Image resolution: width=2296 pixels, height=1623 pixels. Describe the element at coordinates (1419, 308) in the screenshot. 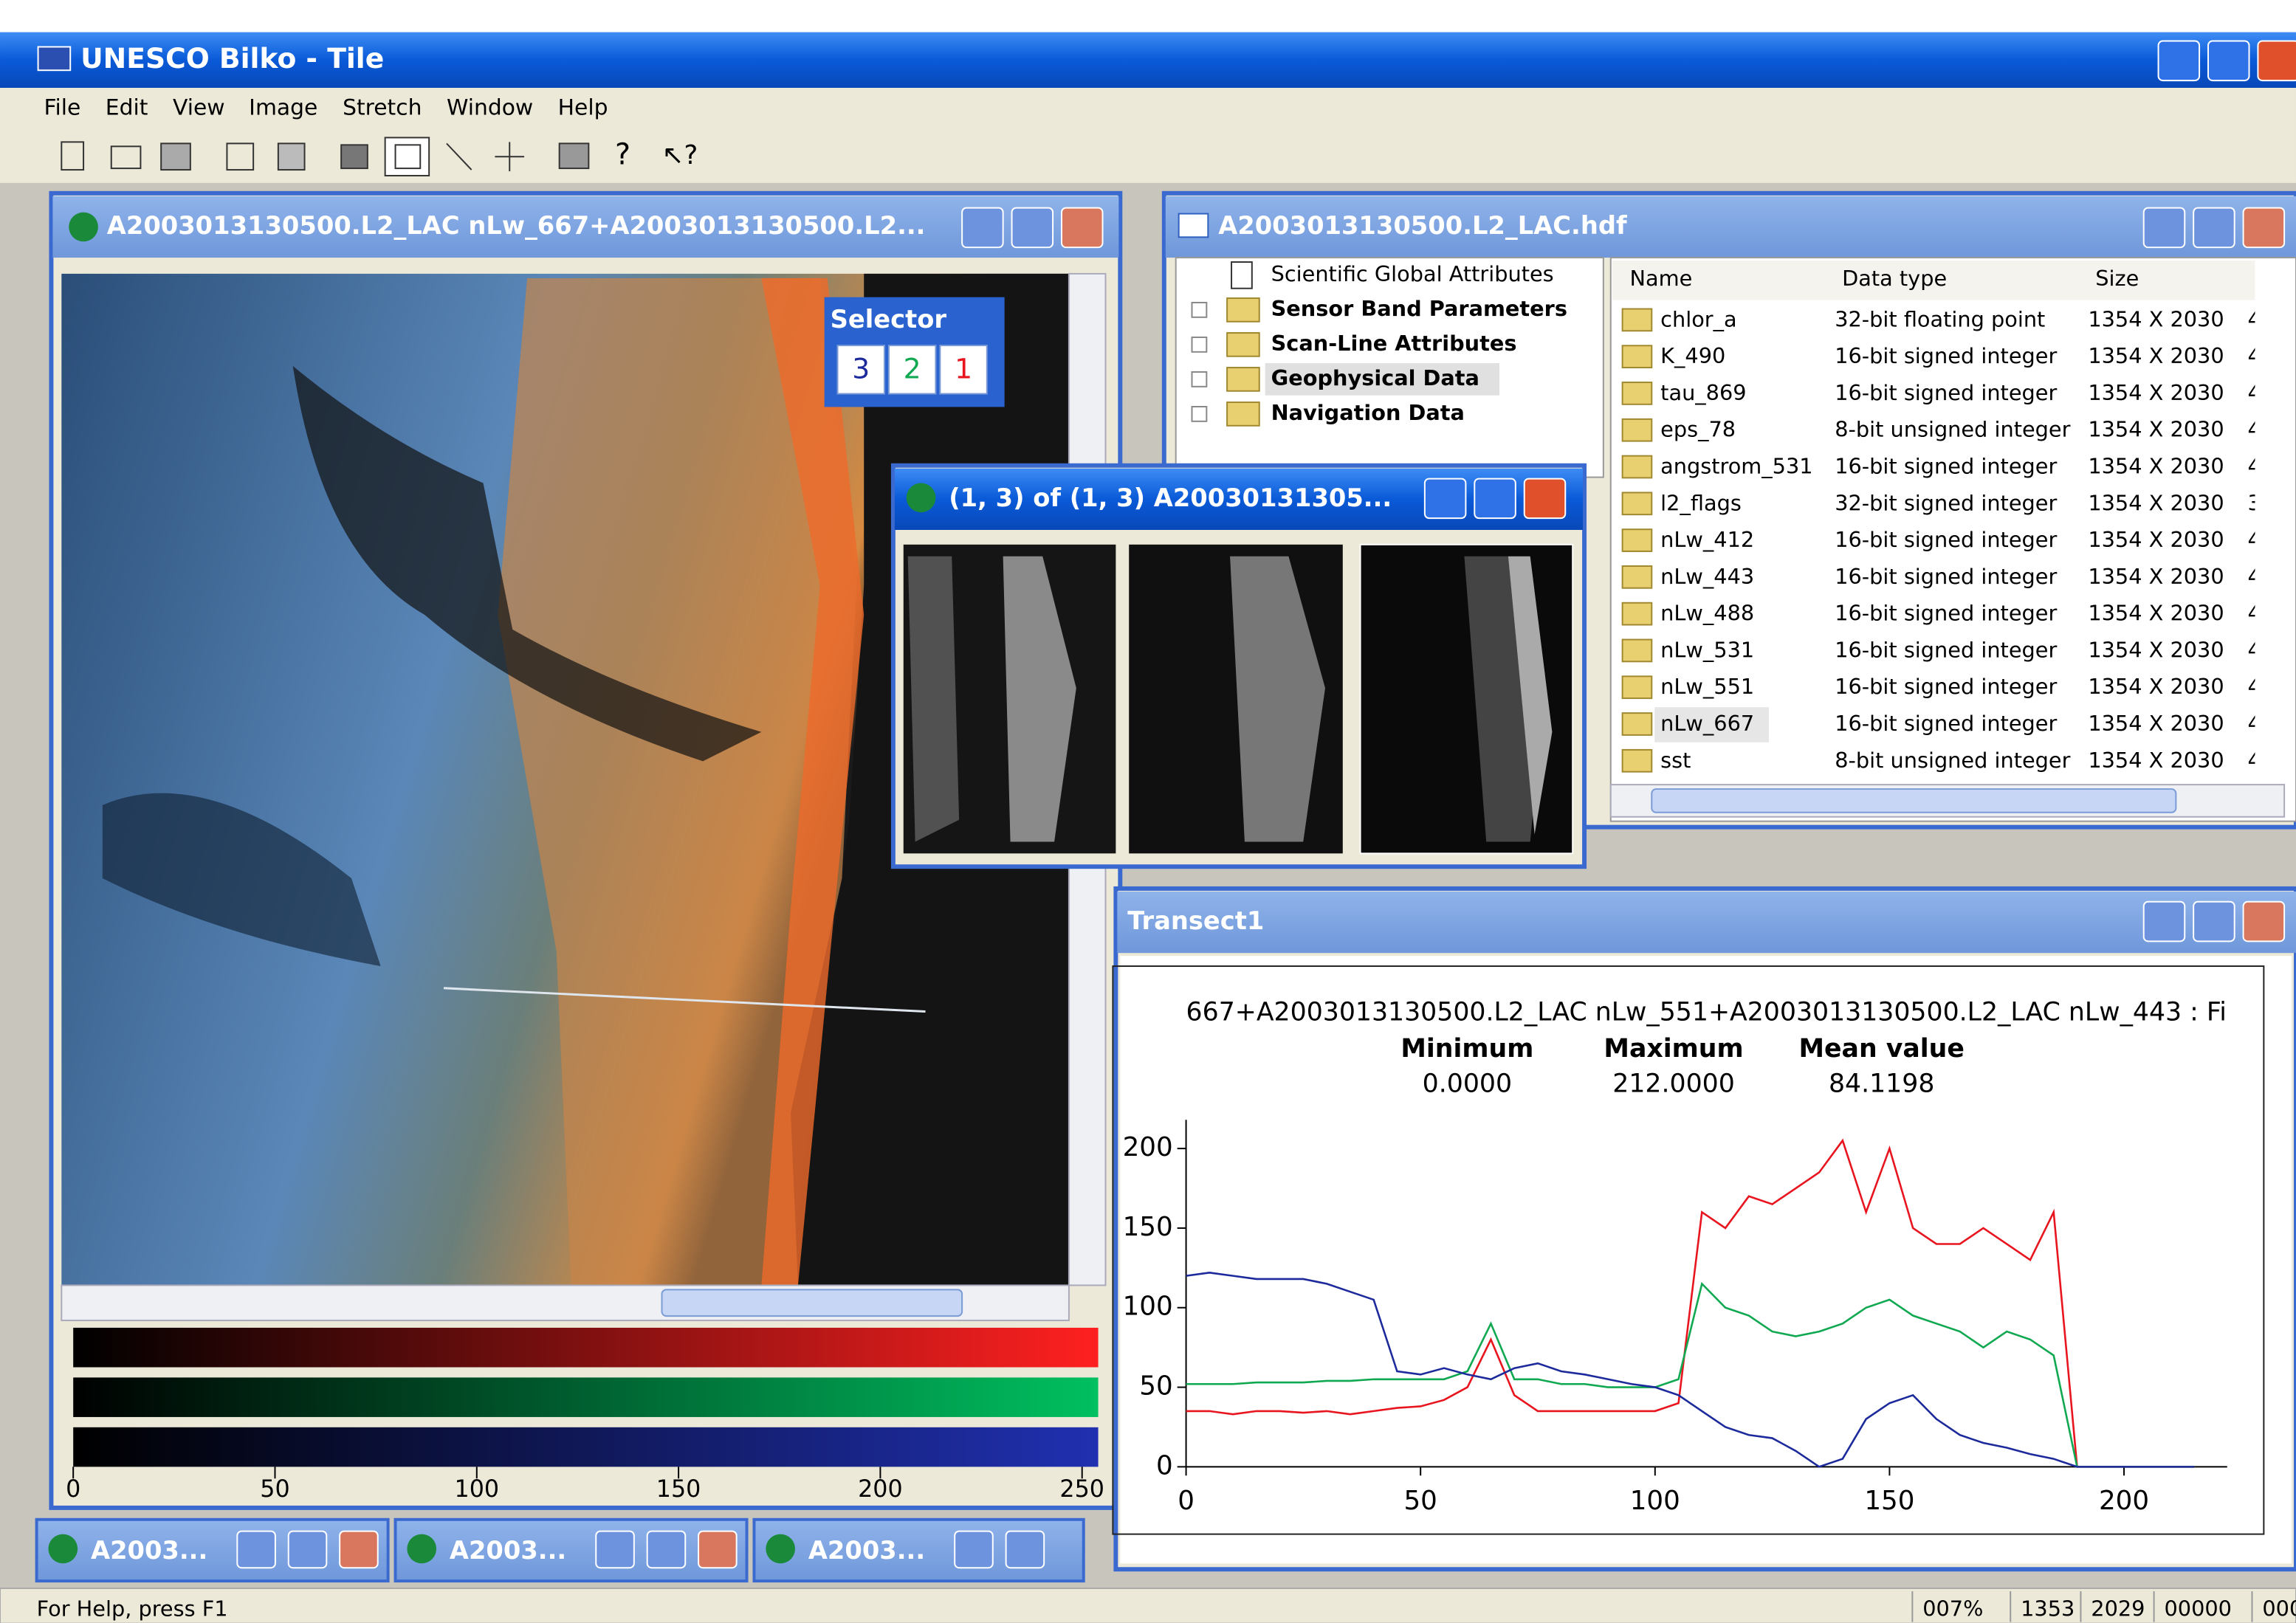

I see `tree-item: Sensor Band Parameters` at that location.